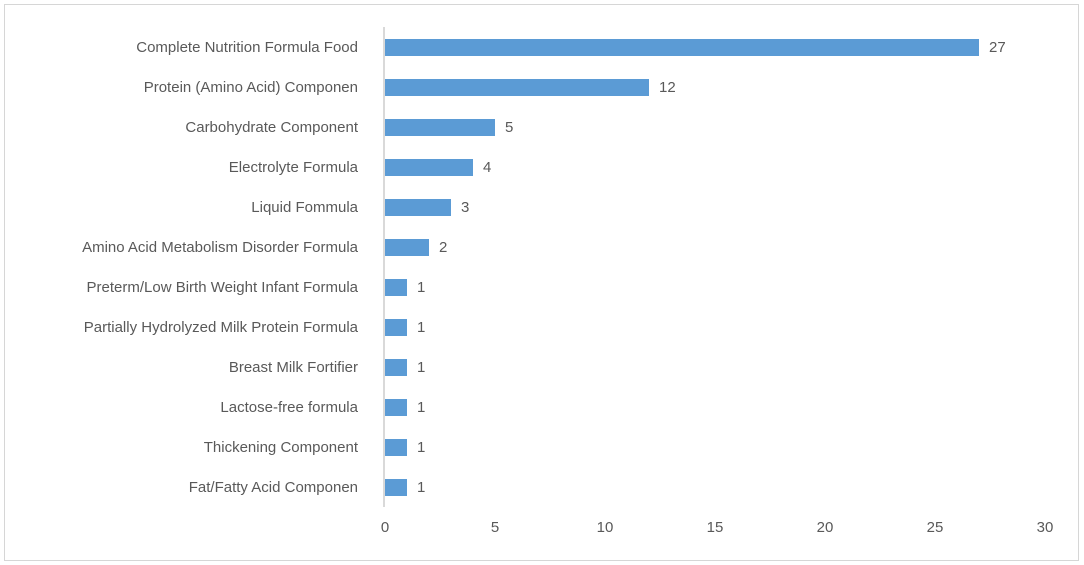 This screenshot has height=565, width=1084. I want to click on category-label: Amino Acid Metabolism Disorder Formula, so click(220, 247).